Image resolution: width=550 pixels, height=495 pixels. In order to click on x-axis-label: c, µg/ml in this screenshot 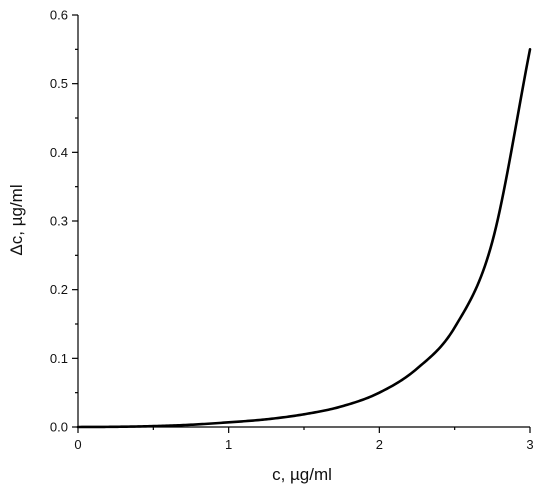, I will do `click(302, 474)`.